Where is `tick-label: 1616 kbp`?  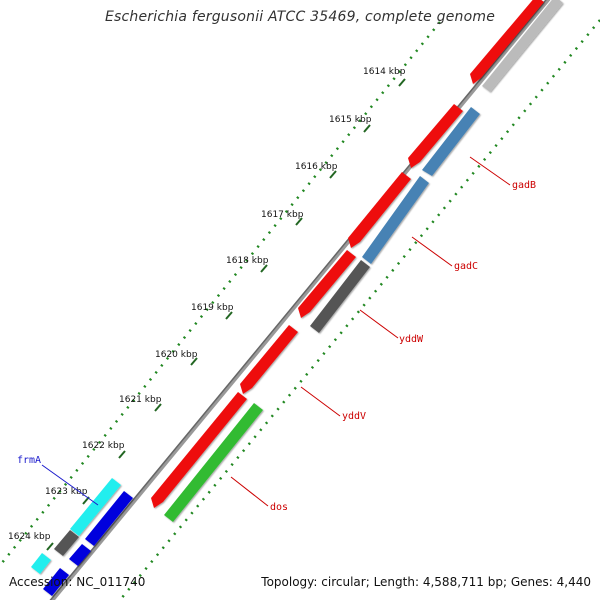
tick-label: 1616 kbp is located at coordinates (316, 167).